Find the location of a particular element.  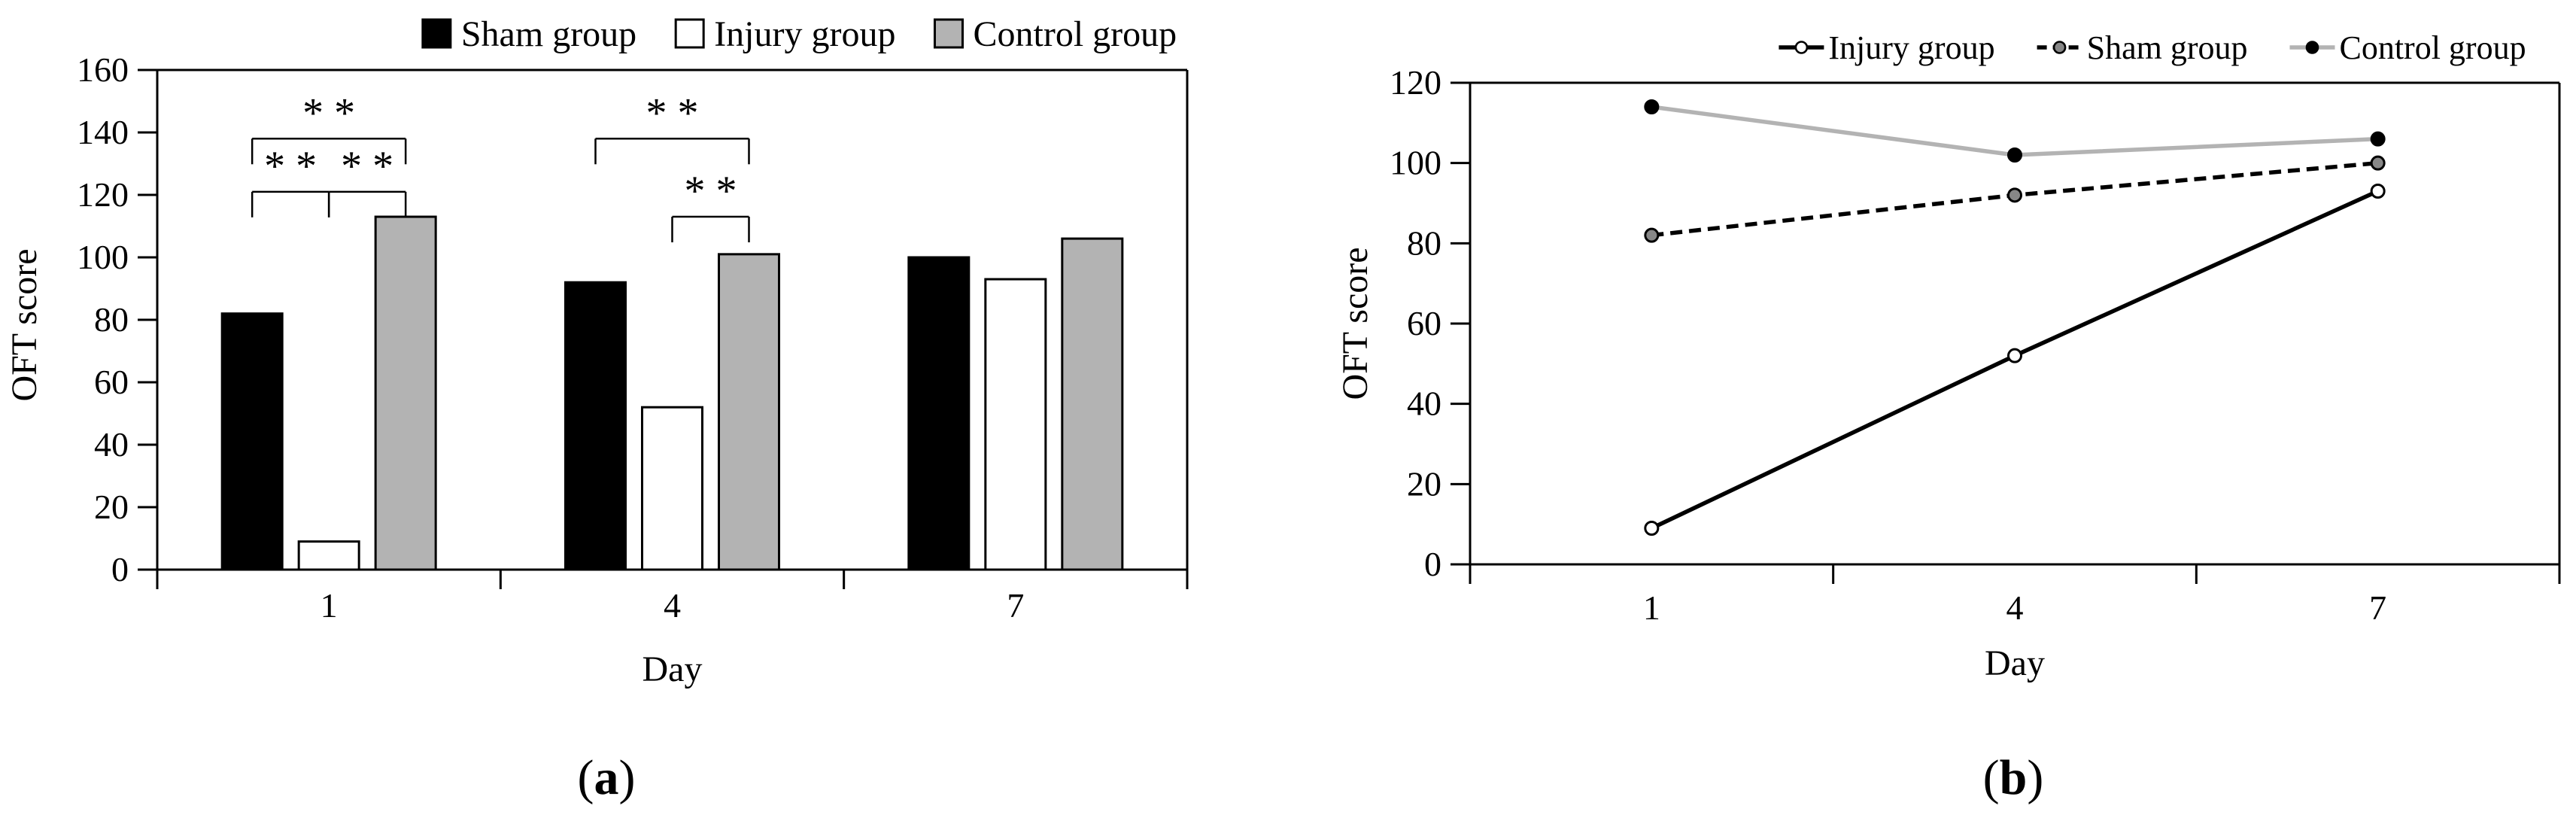

legend-swatch-injury-group is located at coordinates (689, 33).